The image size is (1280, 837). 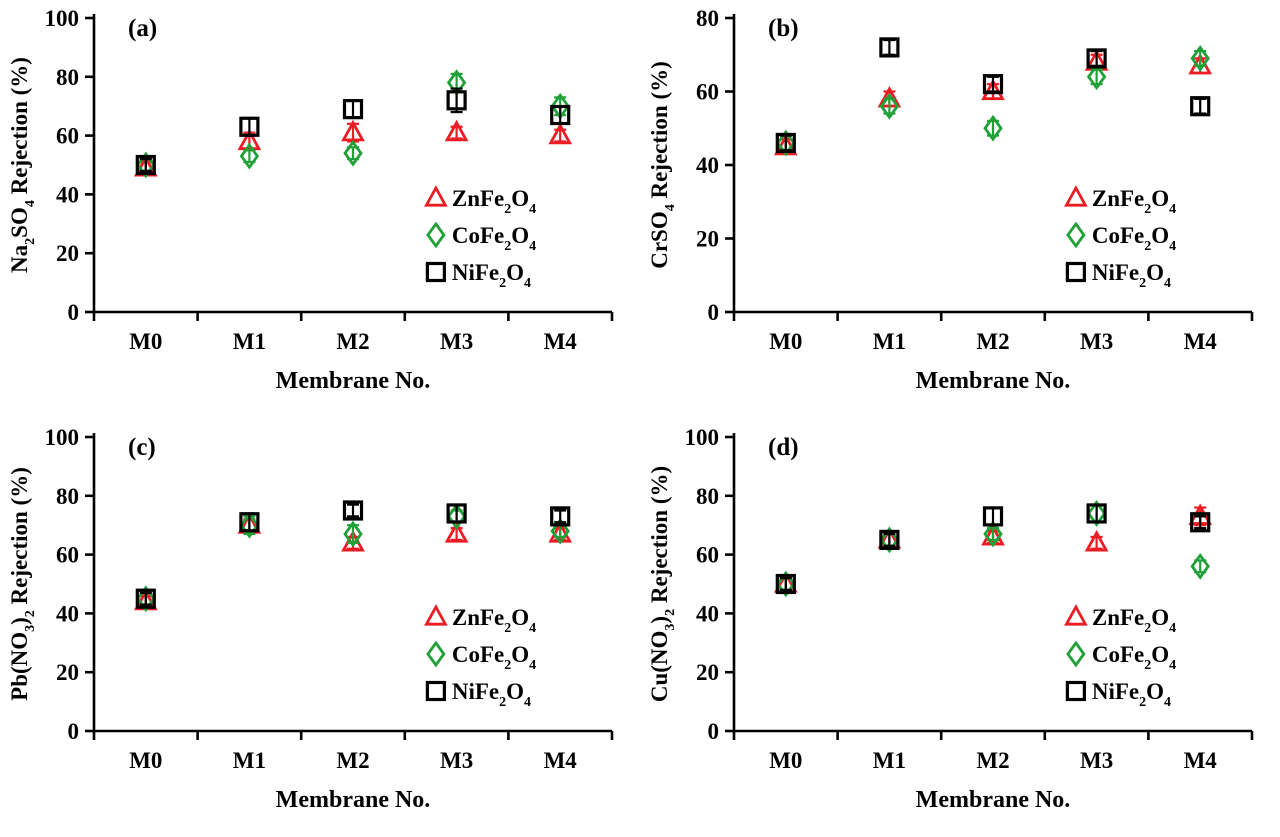 I want to click on panel-label: (c), so click(x=142, y=447).